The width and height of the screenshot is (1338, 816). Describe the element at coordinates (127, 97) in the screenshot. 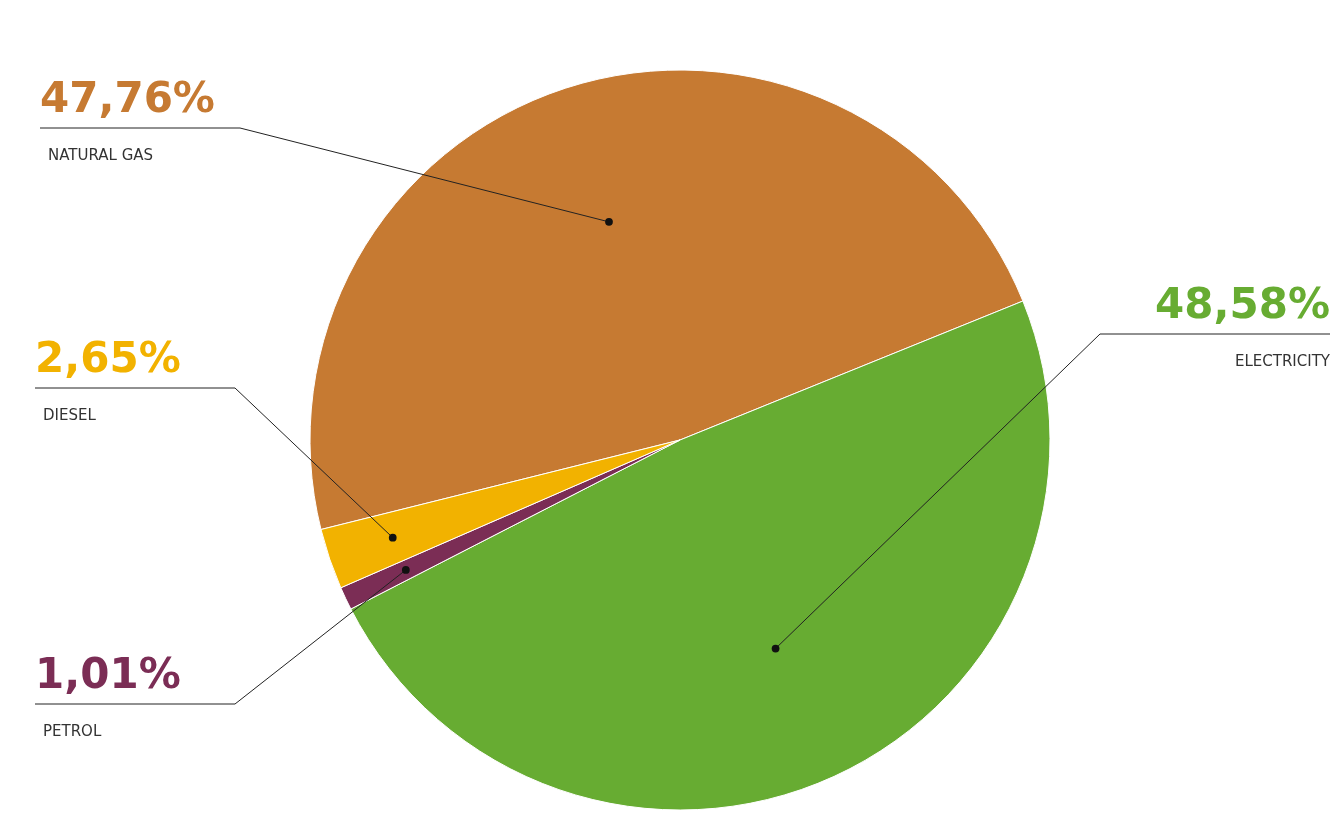

I see `data-label: 47,76%` at that location.